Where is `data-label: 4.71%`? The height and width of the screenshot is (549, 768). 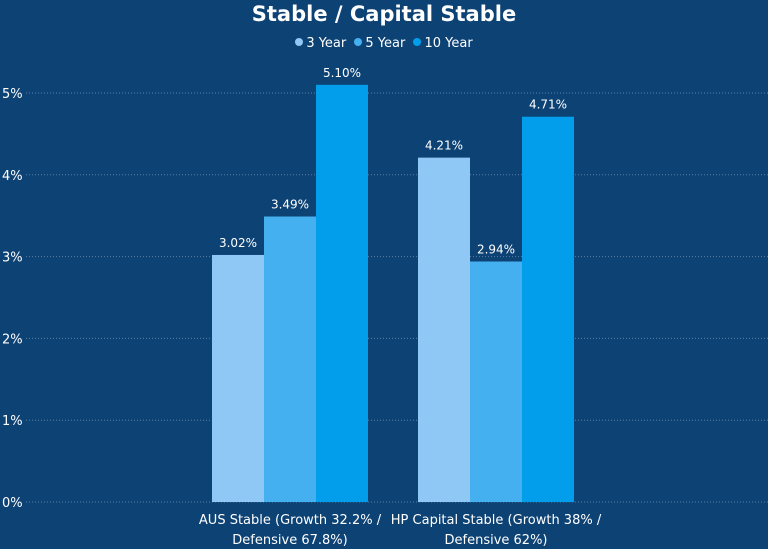 data-label: 4.71% is located at coordinates (548, 105).